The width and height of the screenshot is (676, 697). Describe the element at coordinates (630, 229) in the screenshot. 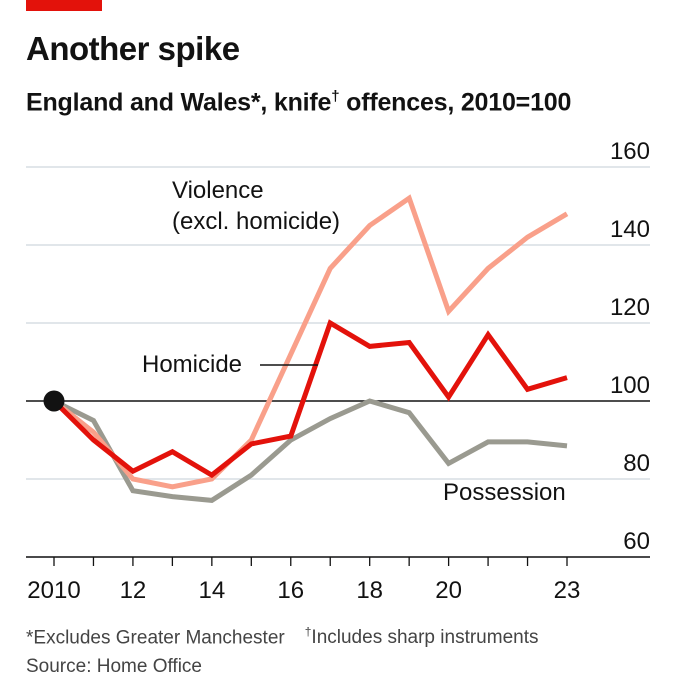

I see `y-tick-label-140: 140` at that location.